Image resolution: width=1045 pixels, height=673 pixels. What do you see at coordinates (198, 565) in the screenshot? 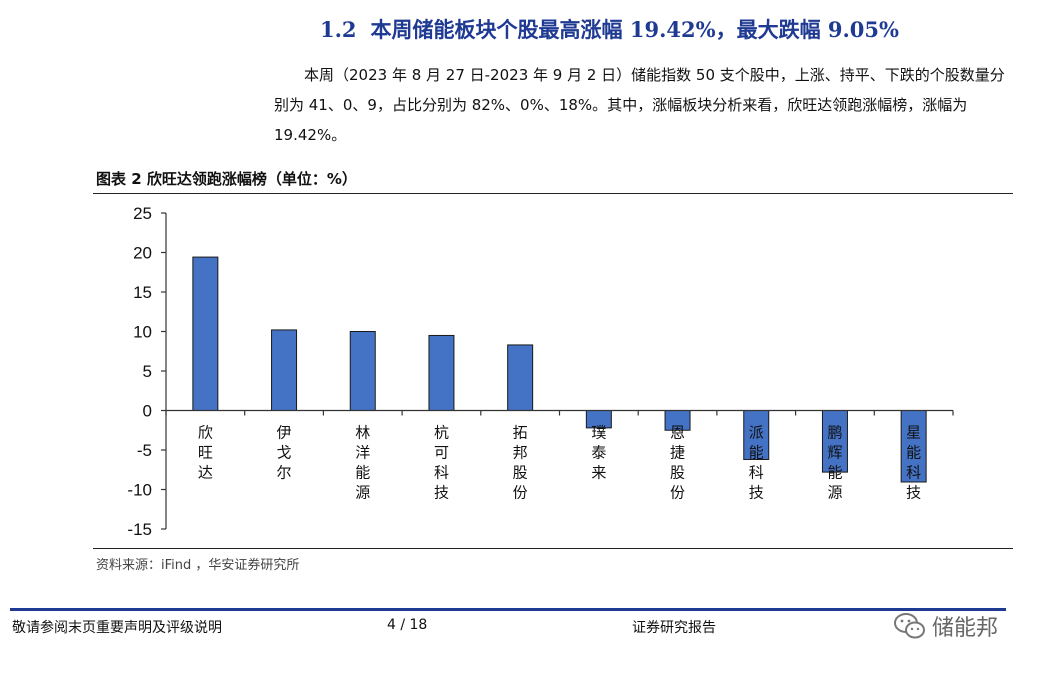
I see `figure-source: 资料来源：iFind ，华安证券研究所` at bounding box center [198, 565].